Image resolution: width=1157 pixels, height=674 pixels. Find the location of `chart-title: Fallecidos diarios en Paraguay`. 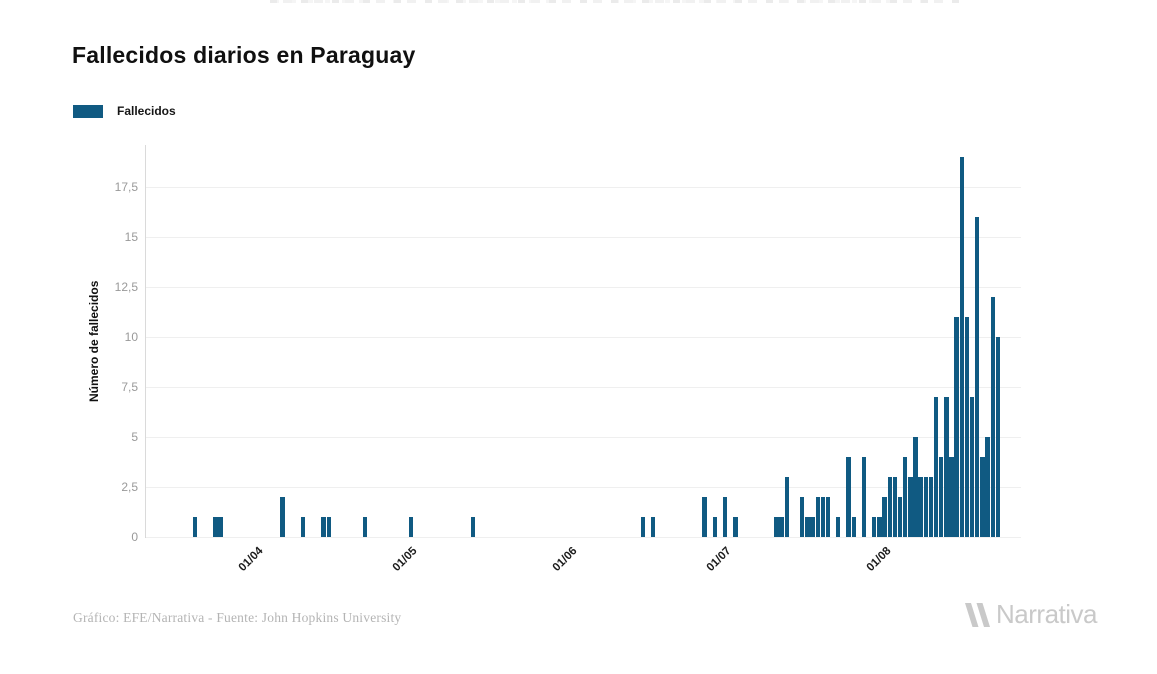

chart-title: Fallecidos diarios en Paraguay is located at coordinates (244, 55).